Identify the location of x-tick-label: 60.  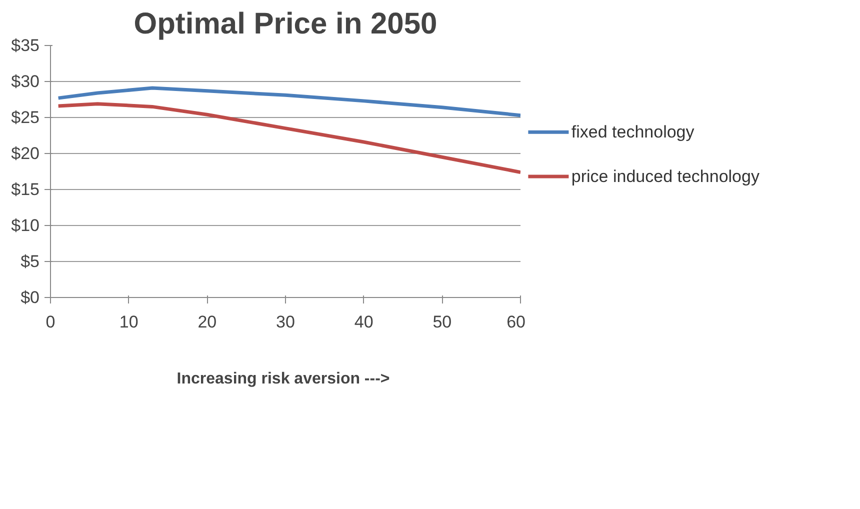
(516, 322).